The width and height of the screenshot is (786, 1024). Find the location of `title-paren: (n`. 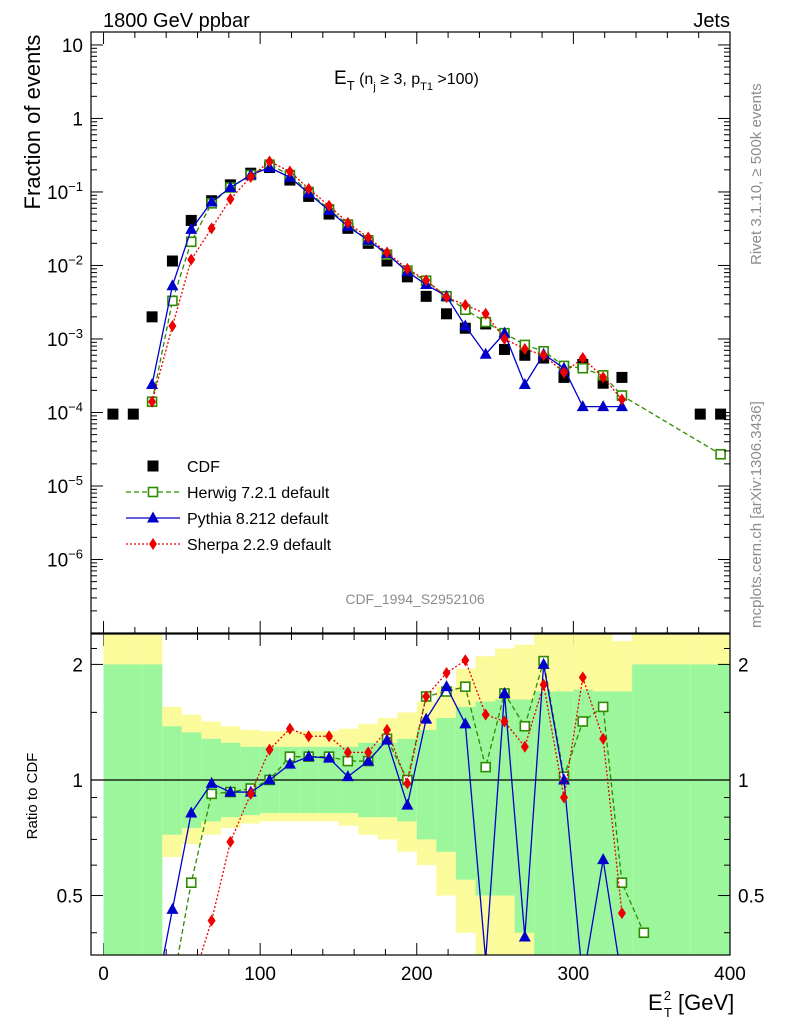

title-paren: (n is located at coordinates (364, 79).